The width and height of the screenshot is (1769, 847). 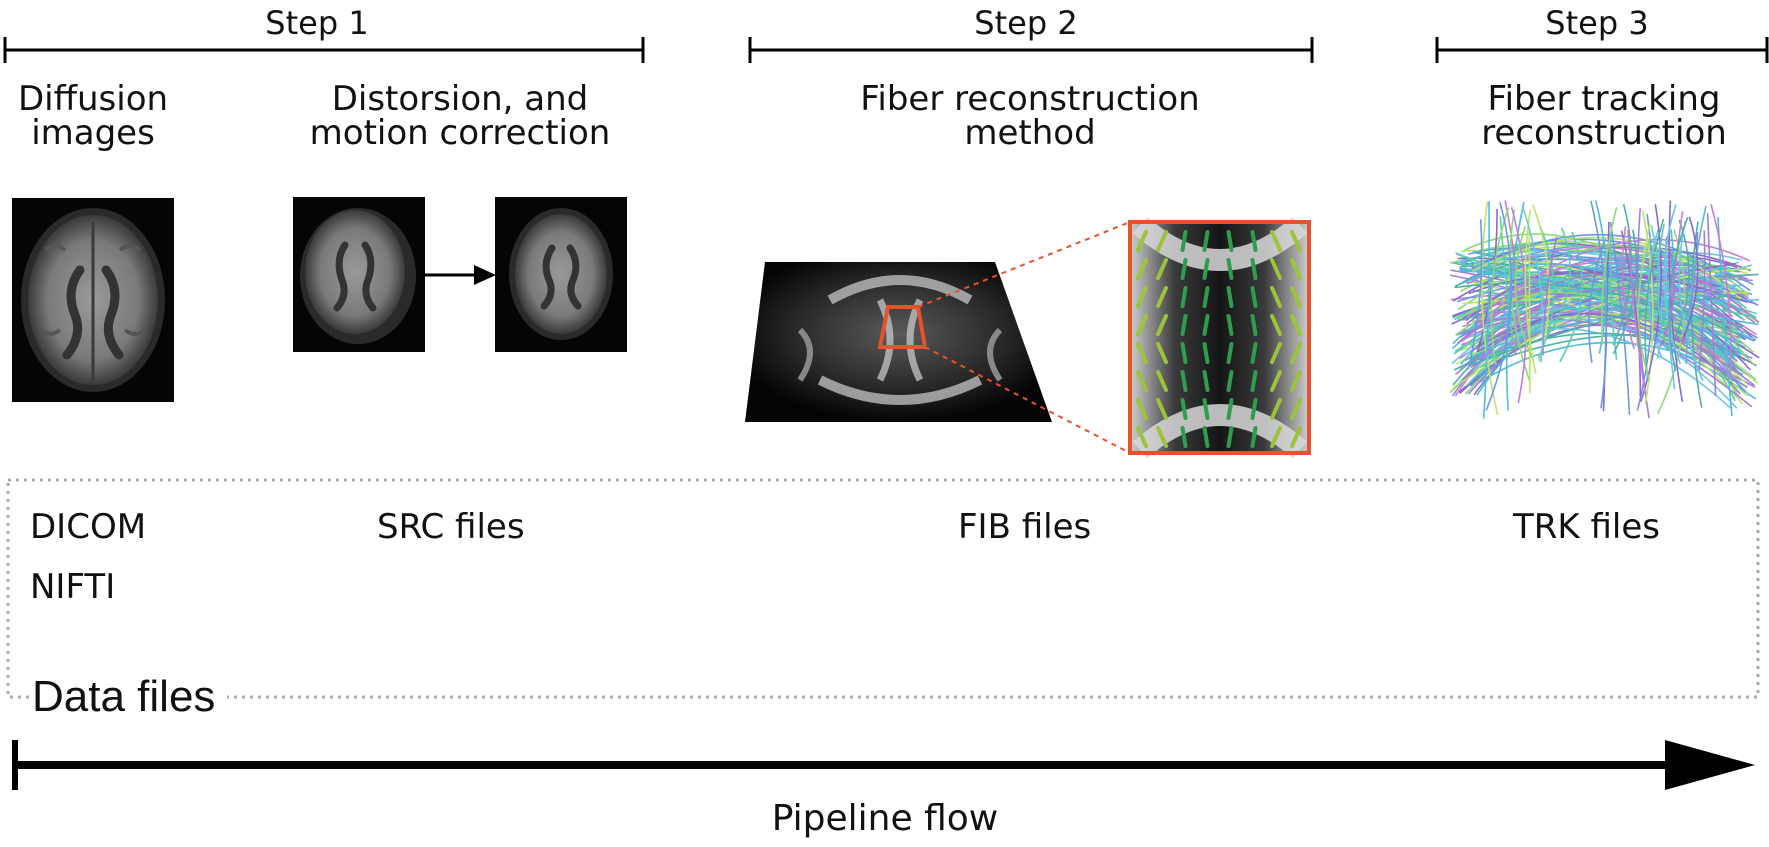 What do you see at coordinates (1030, 133) in the screenshot?
I see `stage-label-line: method` at bounding box center [1030, 133].